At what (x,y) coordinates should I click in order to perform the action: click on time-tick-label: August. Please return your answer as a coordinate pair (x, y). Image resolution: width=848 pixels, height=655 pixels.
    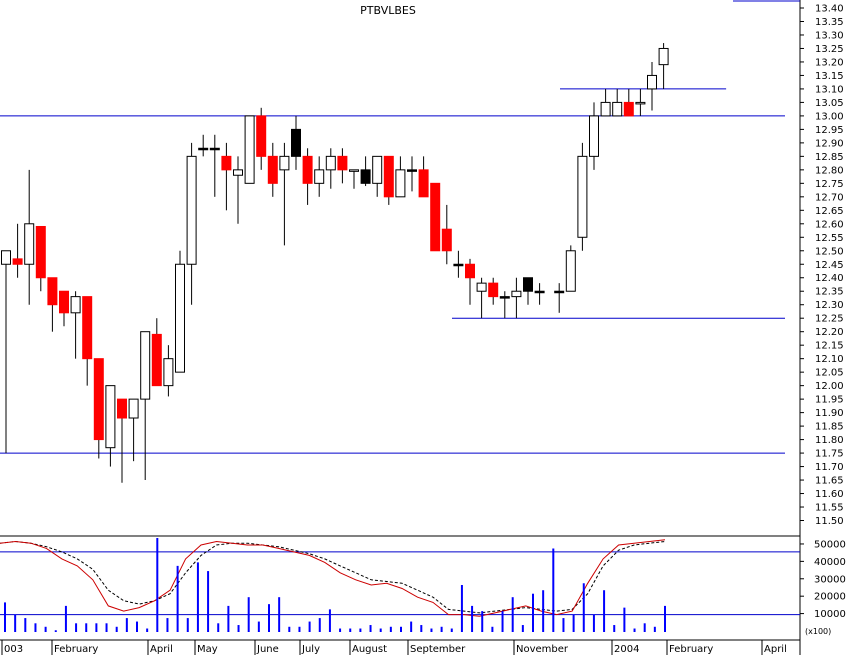
    Looking at the image, I should click on (369, 649).